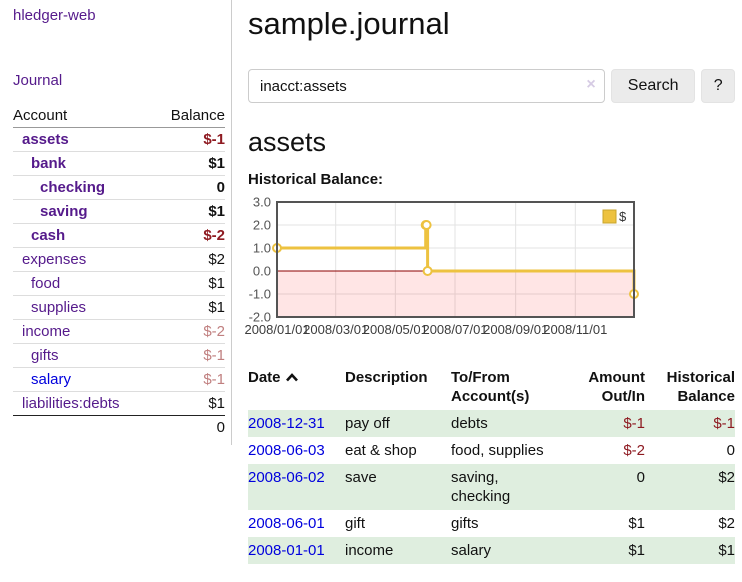  What do you see at coordinates (286, 523) in the screenshot?
I see `transaction-date-link: 2008-06-01` at bounding box center [286, 523].